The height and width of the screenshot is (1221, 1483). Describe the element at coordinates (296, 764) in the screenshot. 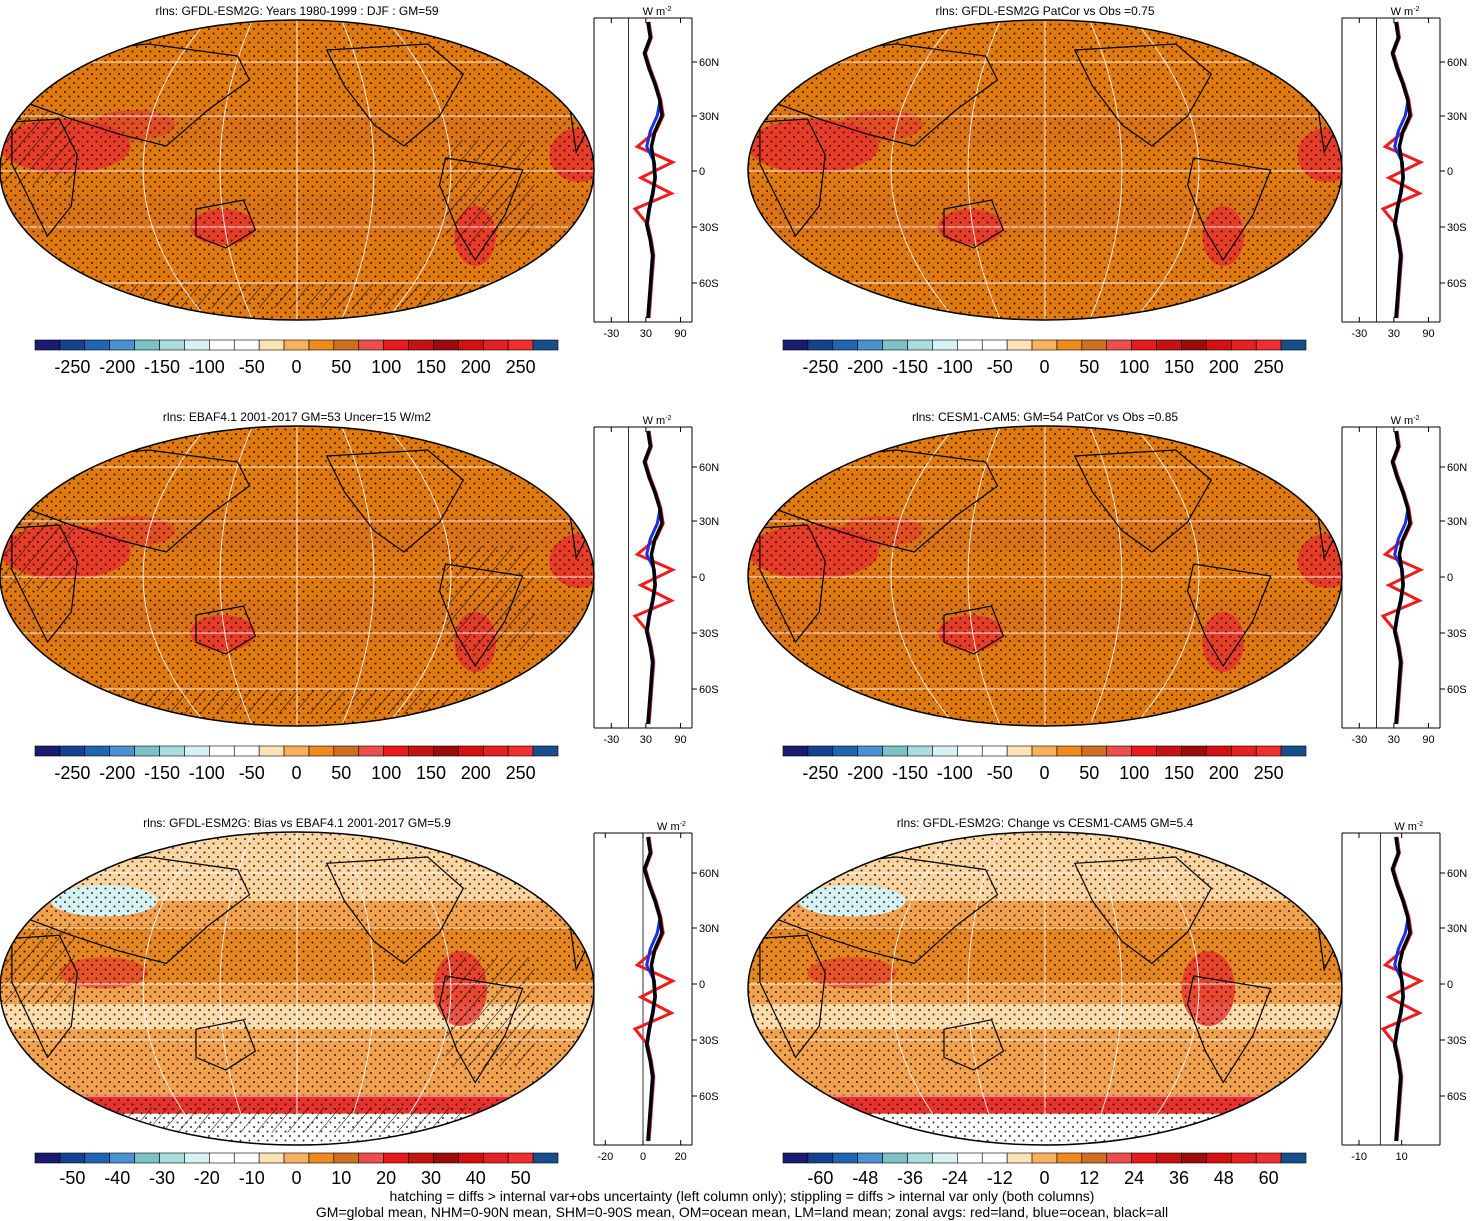

I see `colorbar-3: -250 -200 -150 -100 -50 0 50 100 150 200 250` at that location.